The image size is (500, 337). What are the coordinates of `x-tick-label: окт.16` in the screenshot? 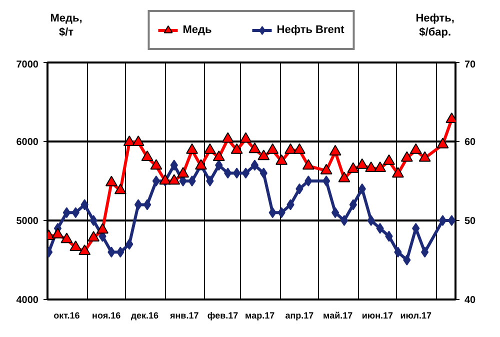 It's located at (67, 315).